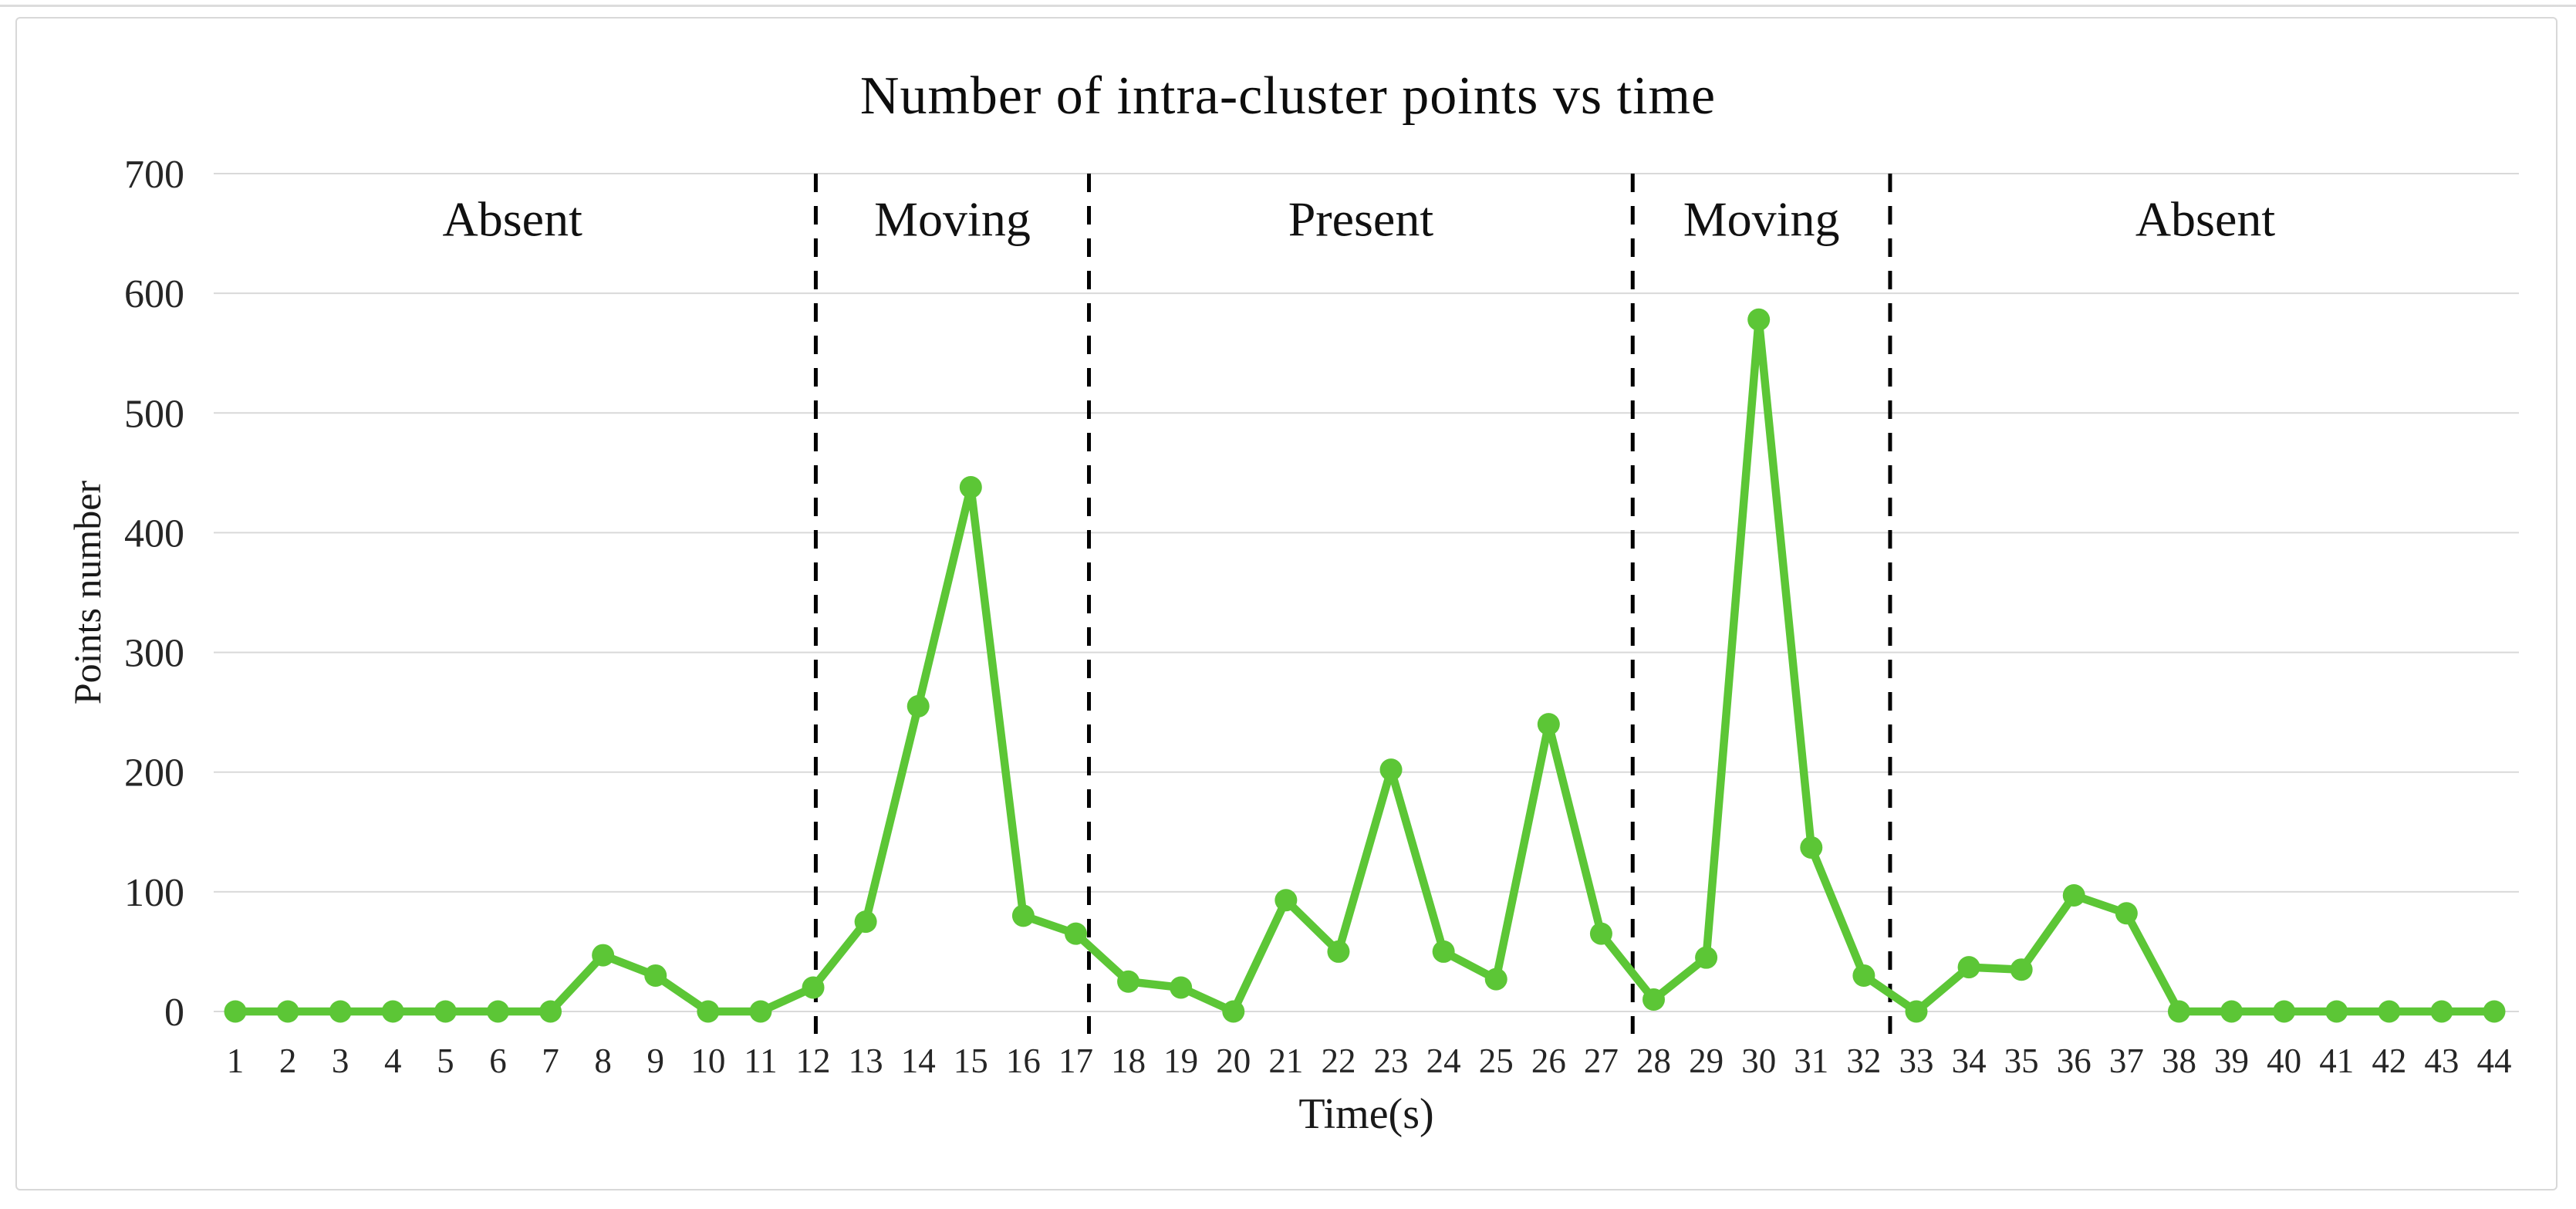 The height and width of the screenshot is (1209, 2576). What do you see at coordinates (1285, 1061) in the screenshot?
I see `x-tick-label: 21` at bounding box center [1285, 1061].